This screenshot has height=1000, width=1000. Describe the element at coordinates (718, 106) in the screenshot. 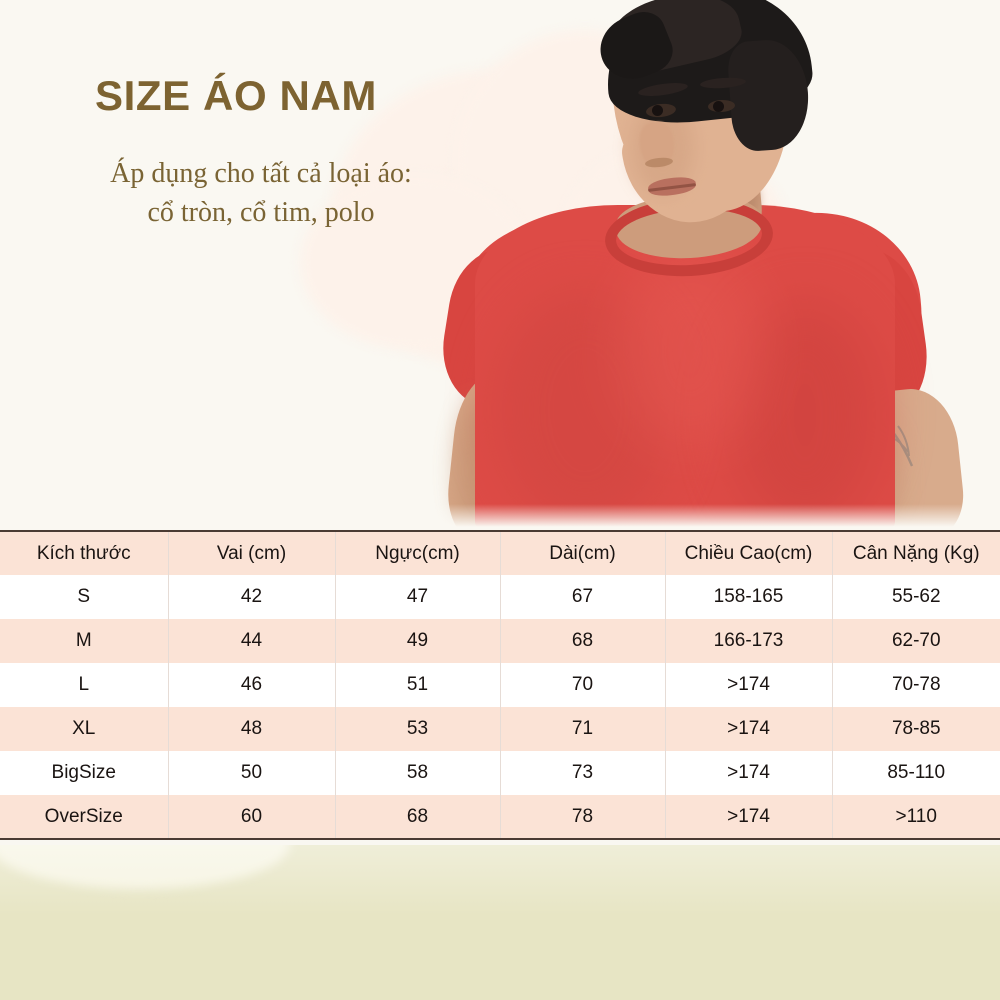

I see `pupil-right` at that location.